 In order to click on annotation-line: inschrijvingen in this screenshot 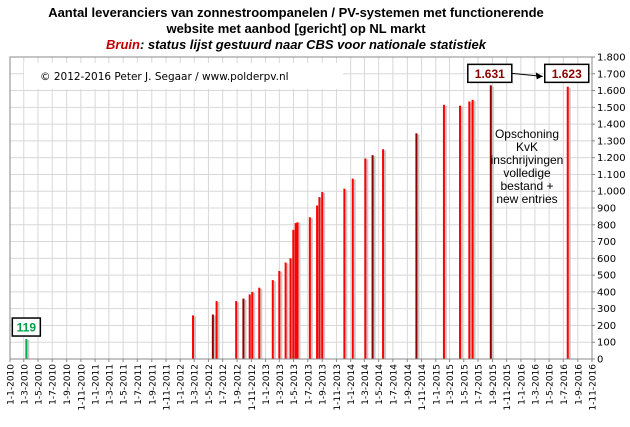, I will do `click(527, 160)`.